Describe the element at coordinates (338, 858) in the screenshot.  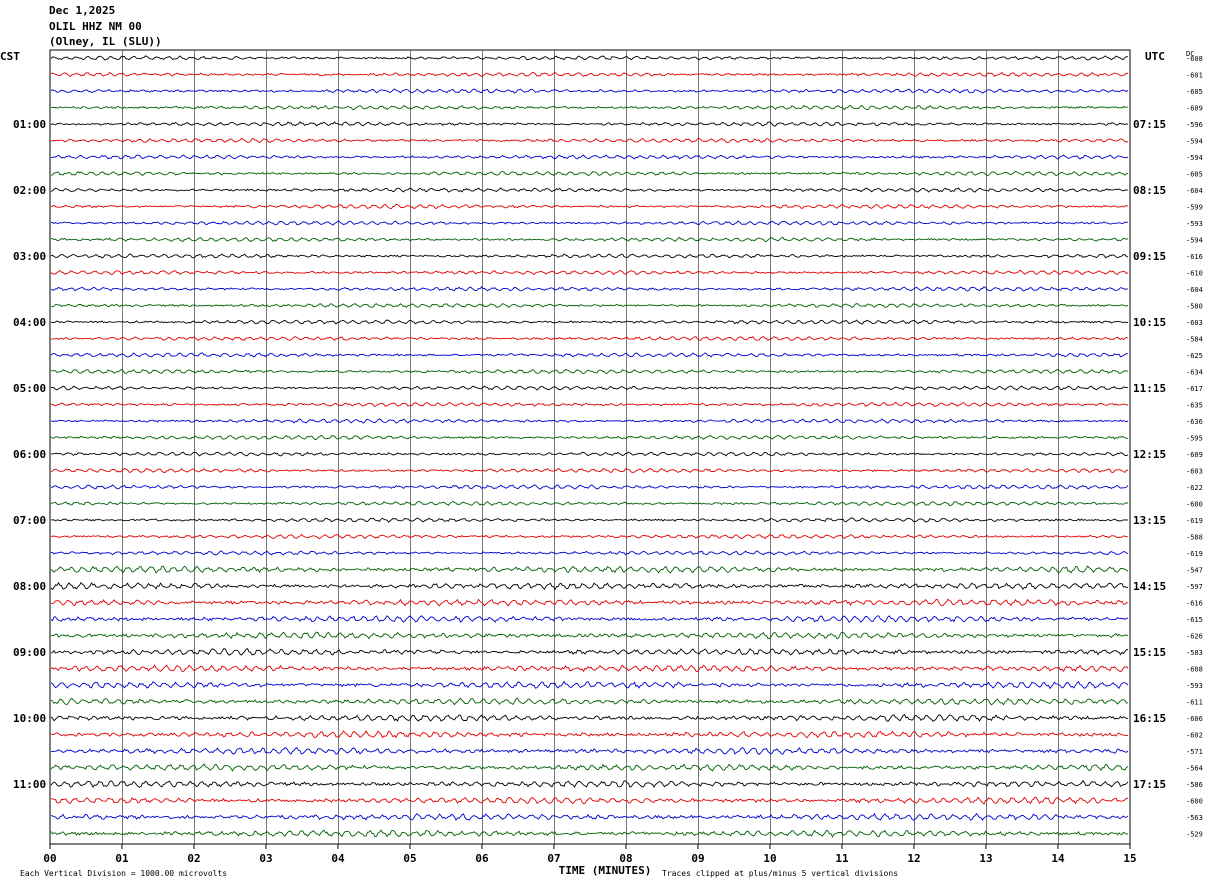
I see `x-tick-label: 04` at that location.